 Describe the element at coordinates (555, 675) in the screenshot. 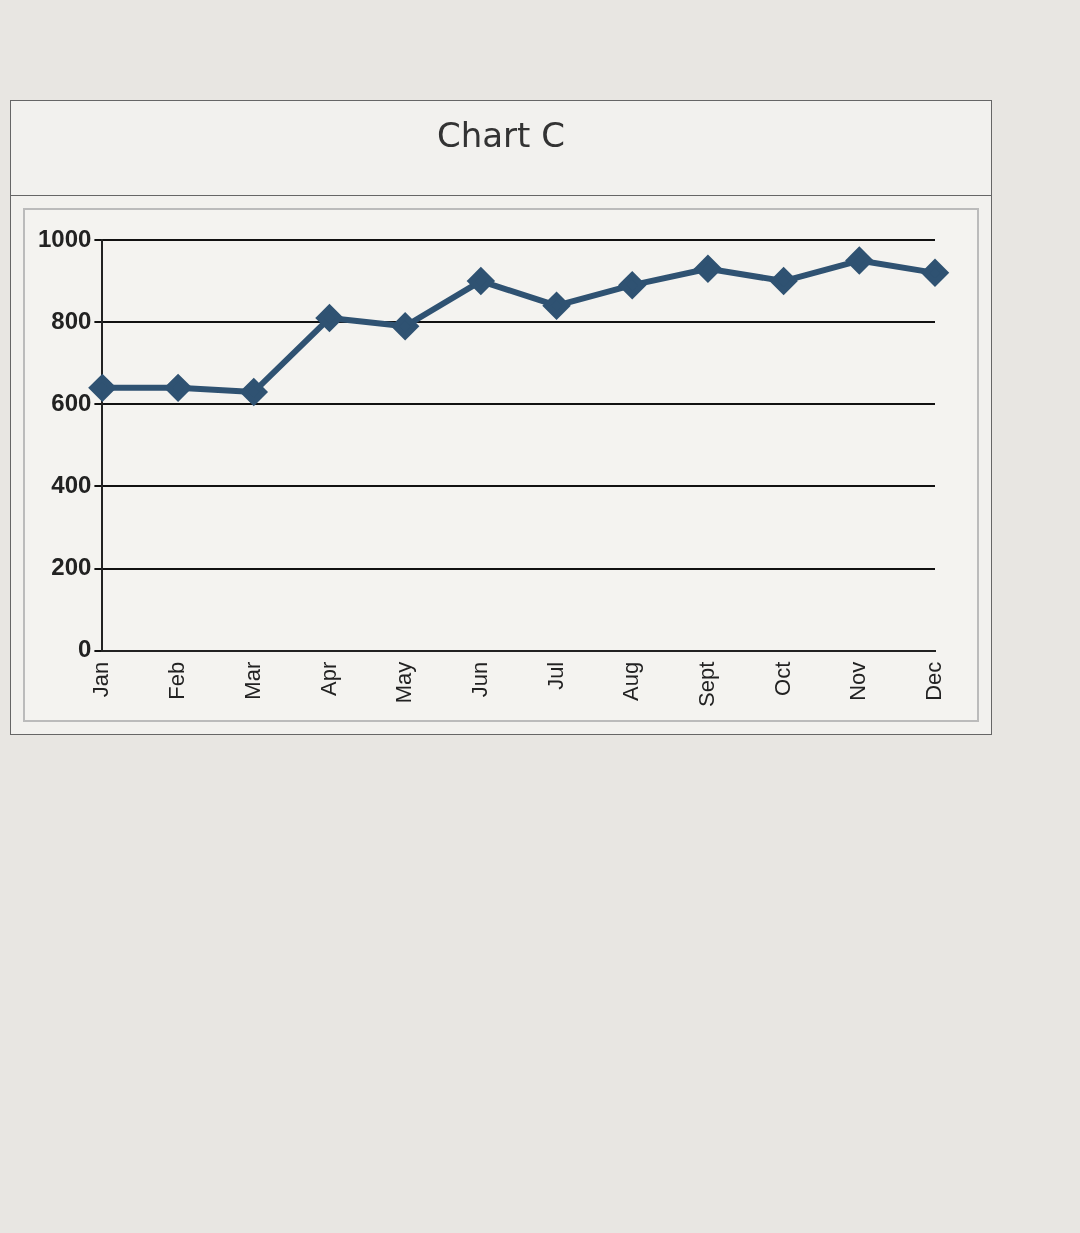

I see `x-tick-label: Jul` at that location.